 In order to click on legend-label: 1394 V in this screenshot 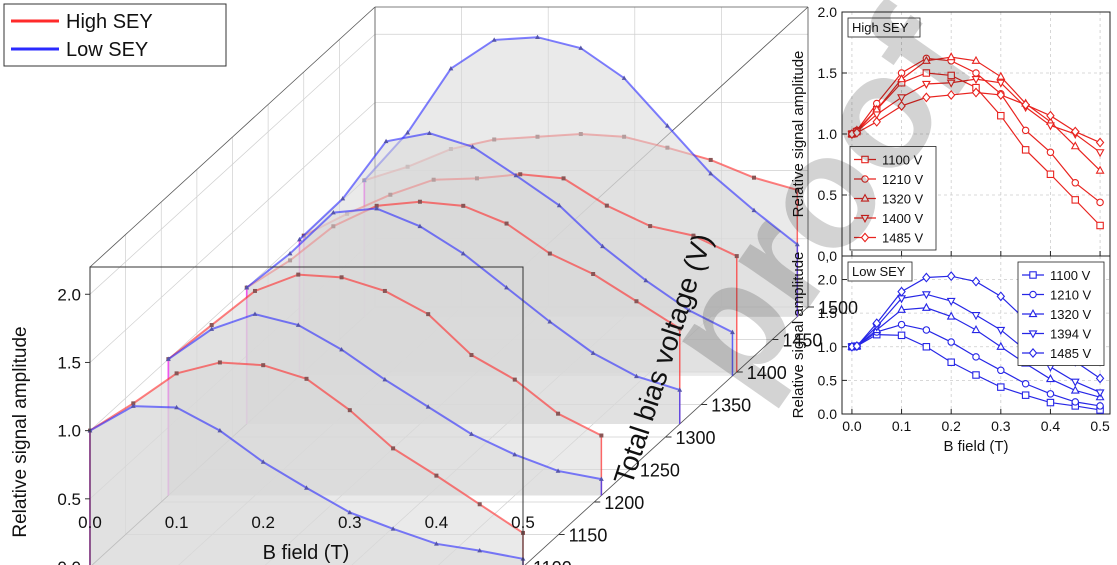, I will do `click(1071, 334)`.